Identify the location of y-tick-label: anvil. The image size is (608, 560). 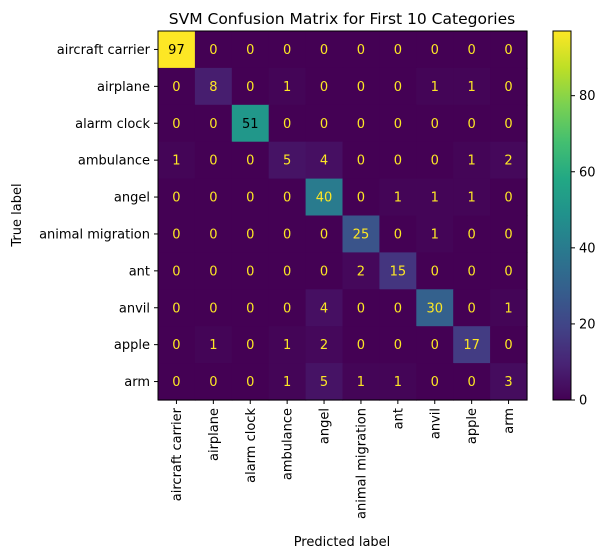
(134, 308).